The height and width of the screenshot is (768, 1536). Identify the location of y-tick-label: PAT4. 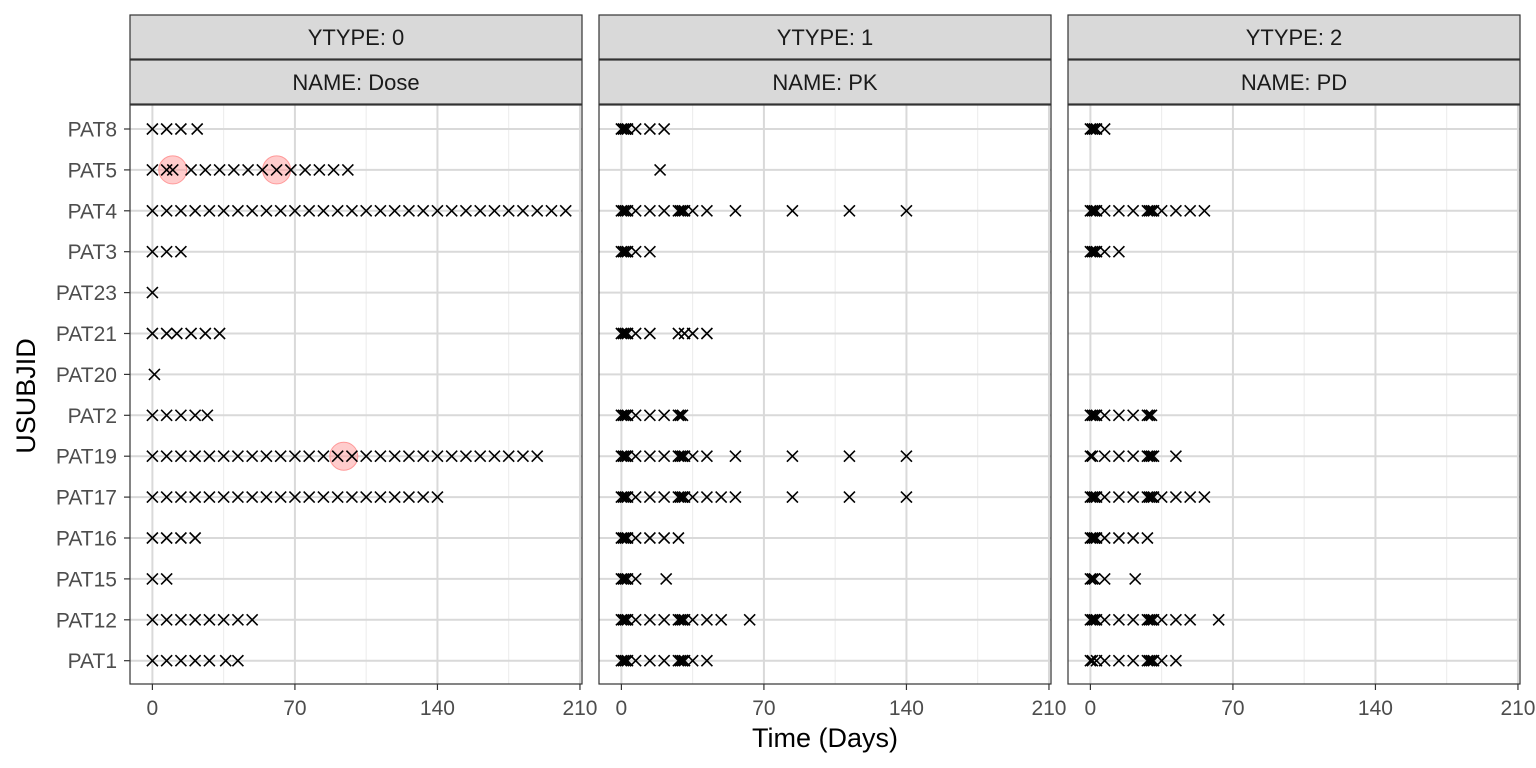
(93, 211).